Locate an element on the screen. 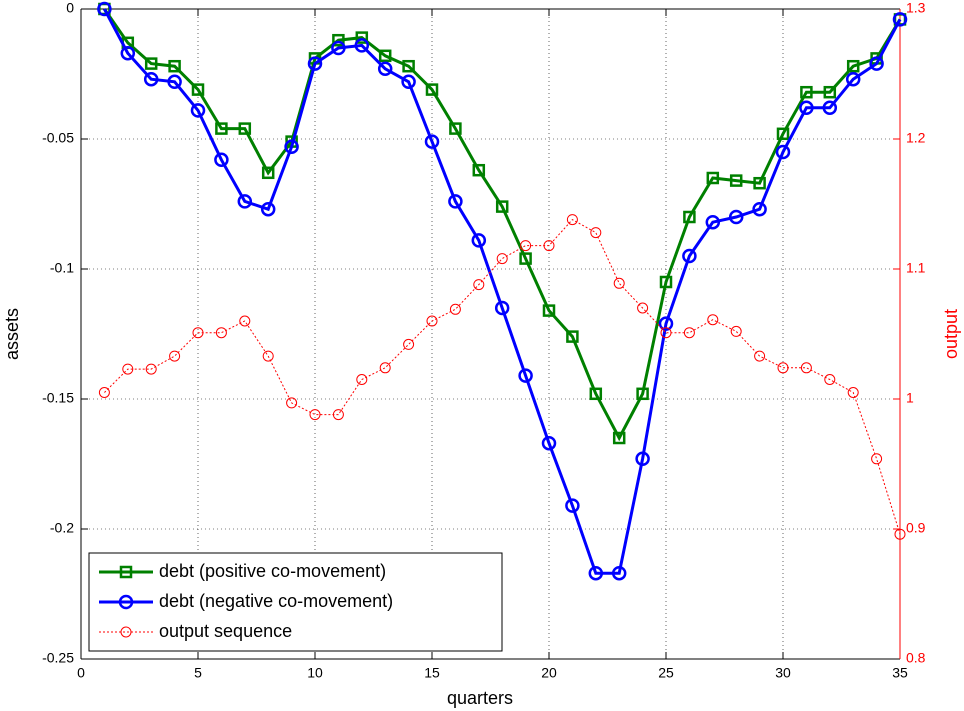  y2-tick-label: 0.9 is located at coordinates (916, 528).